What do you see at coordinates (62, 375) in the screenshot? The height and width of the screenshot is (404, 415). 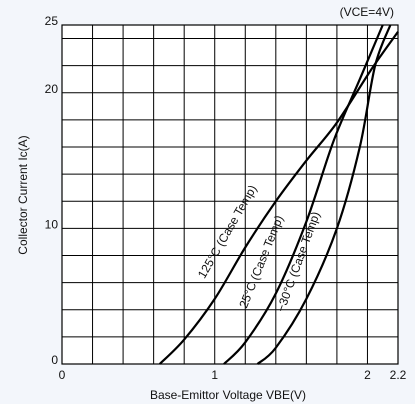 I see `x-tick-label: 0` at bounding box center [62, 375].